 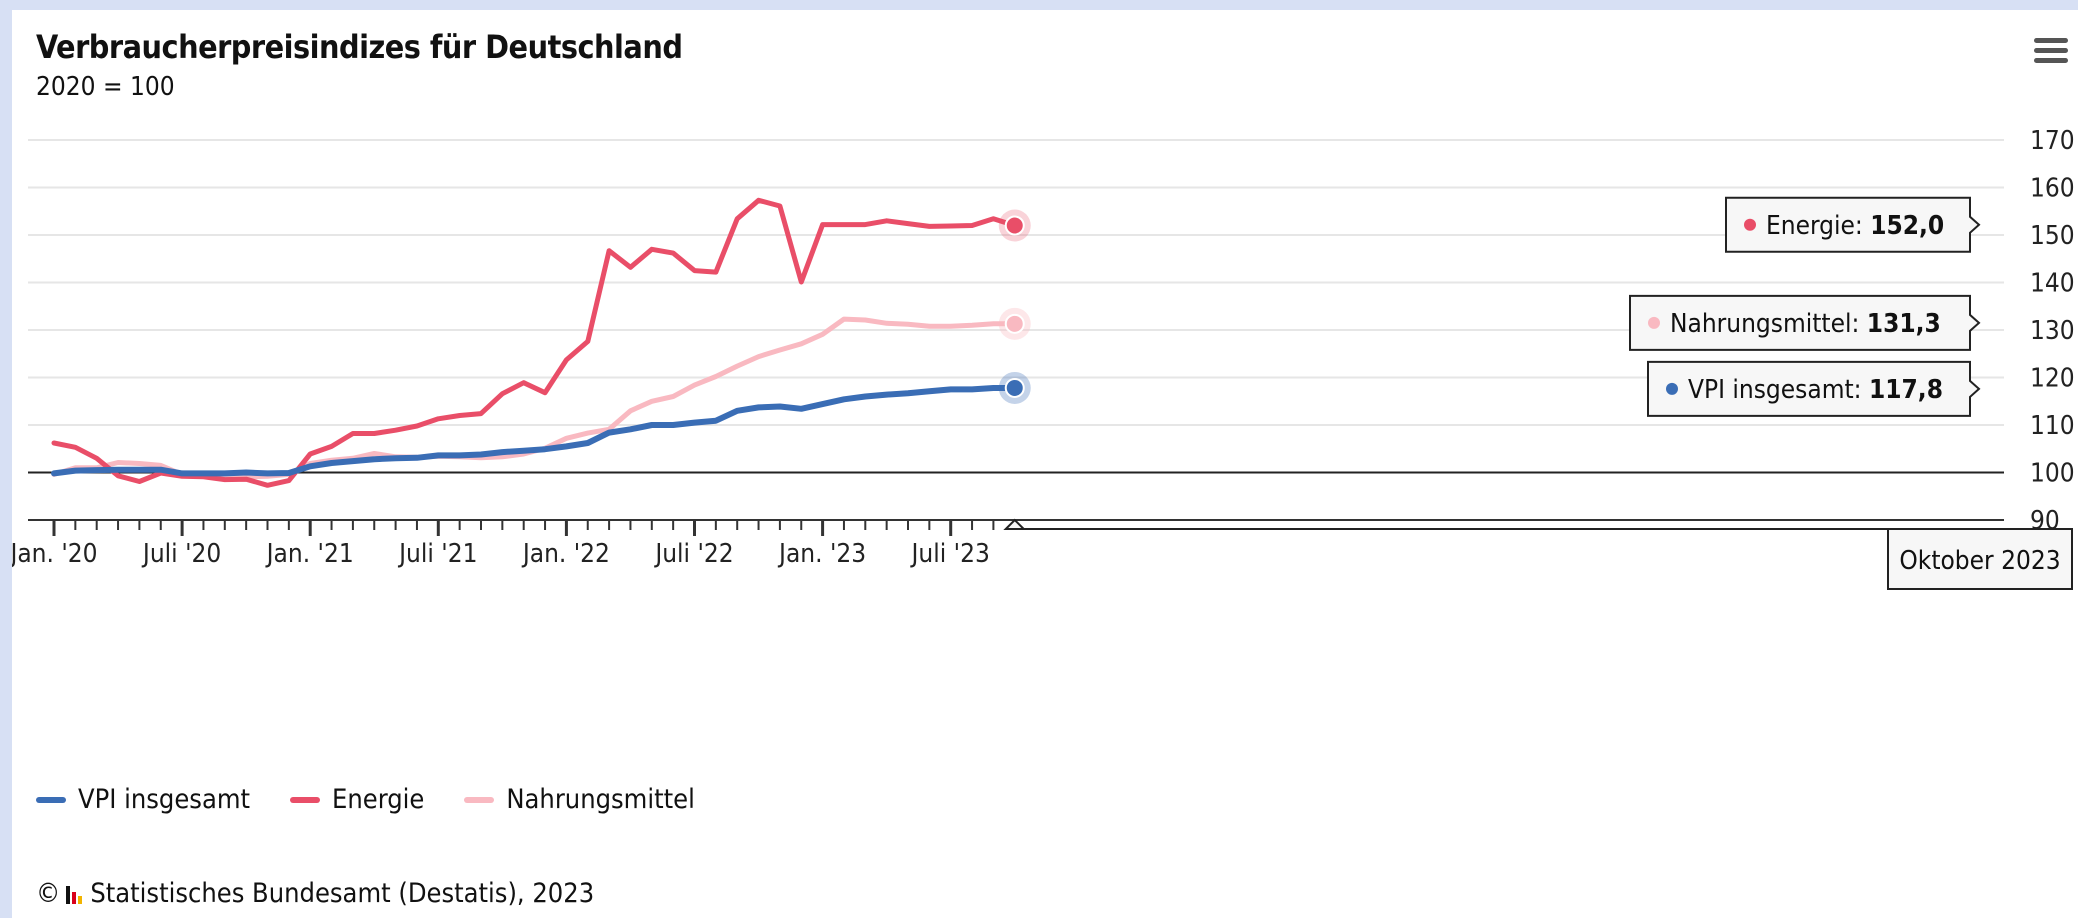 I want to click on legend-item-energie: Energie, so click(x=357, y=799).